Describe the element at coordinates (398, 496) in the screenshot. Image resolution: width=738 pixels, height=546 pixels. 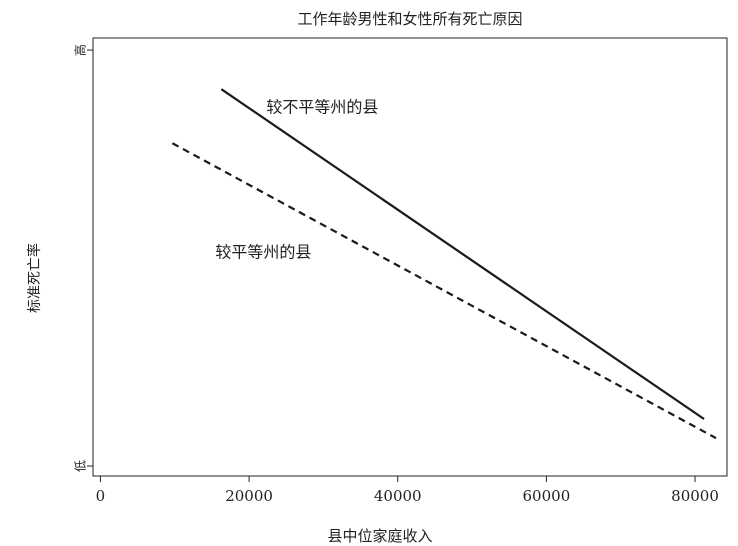
I see `x-tick-label: 40000` at that location.